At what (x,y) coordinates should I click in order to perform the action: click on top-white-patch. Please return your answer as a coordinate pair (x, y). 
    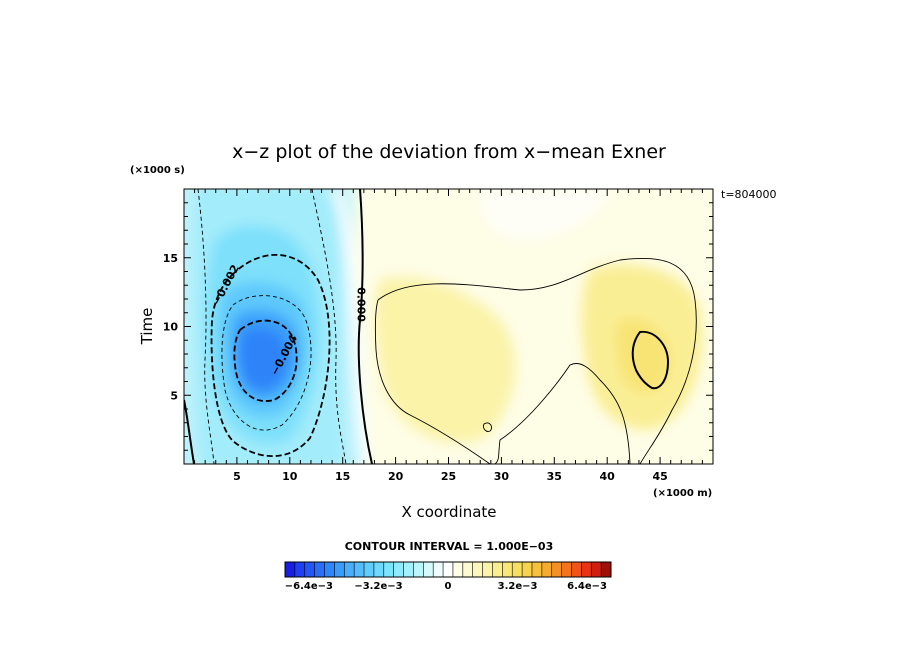
    Looking at the image, I should click on (544, 214).